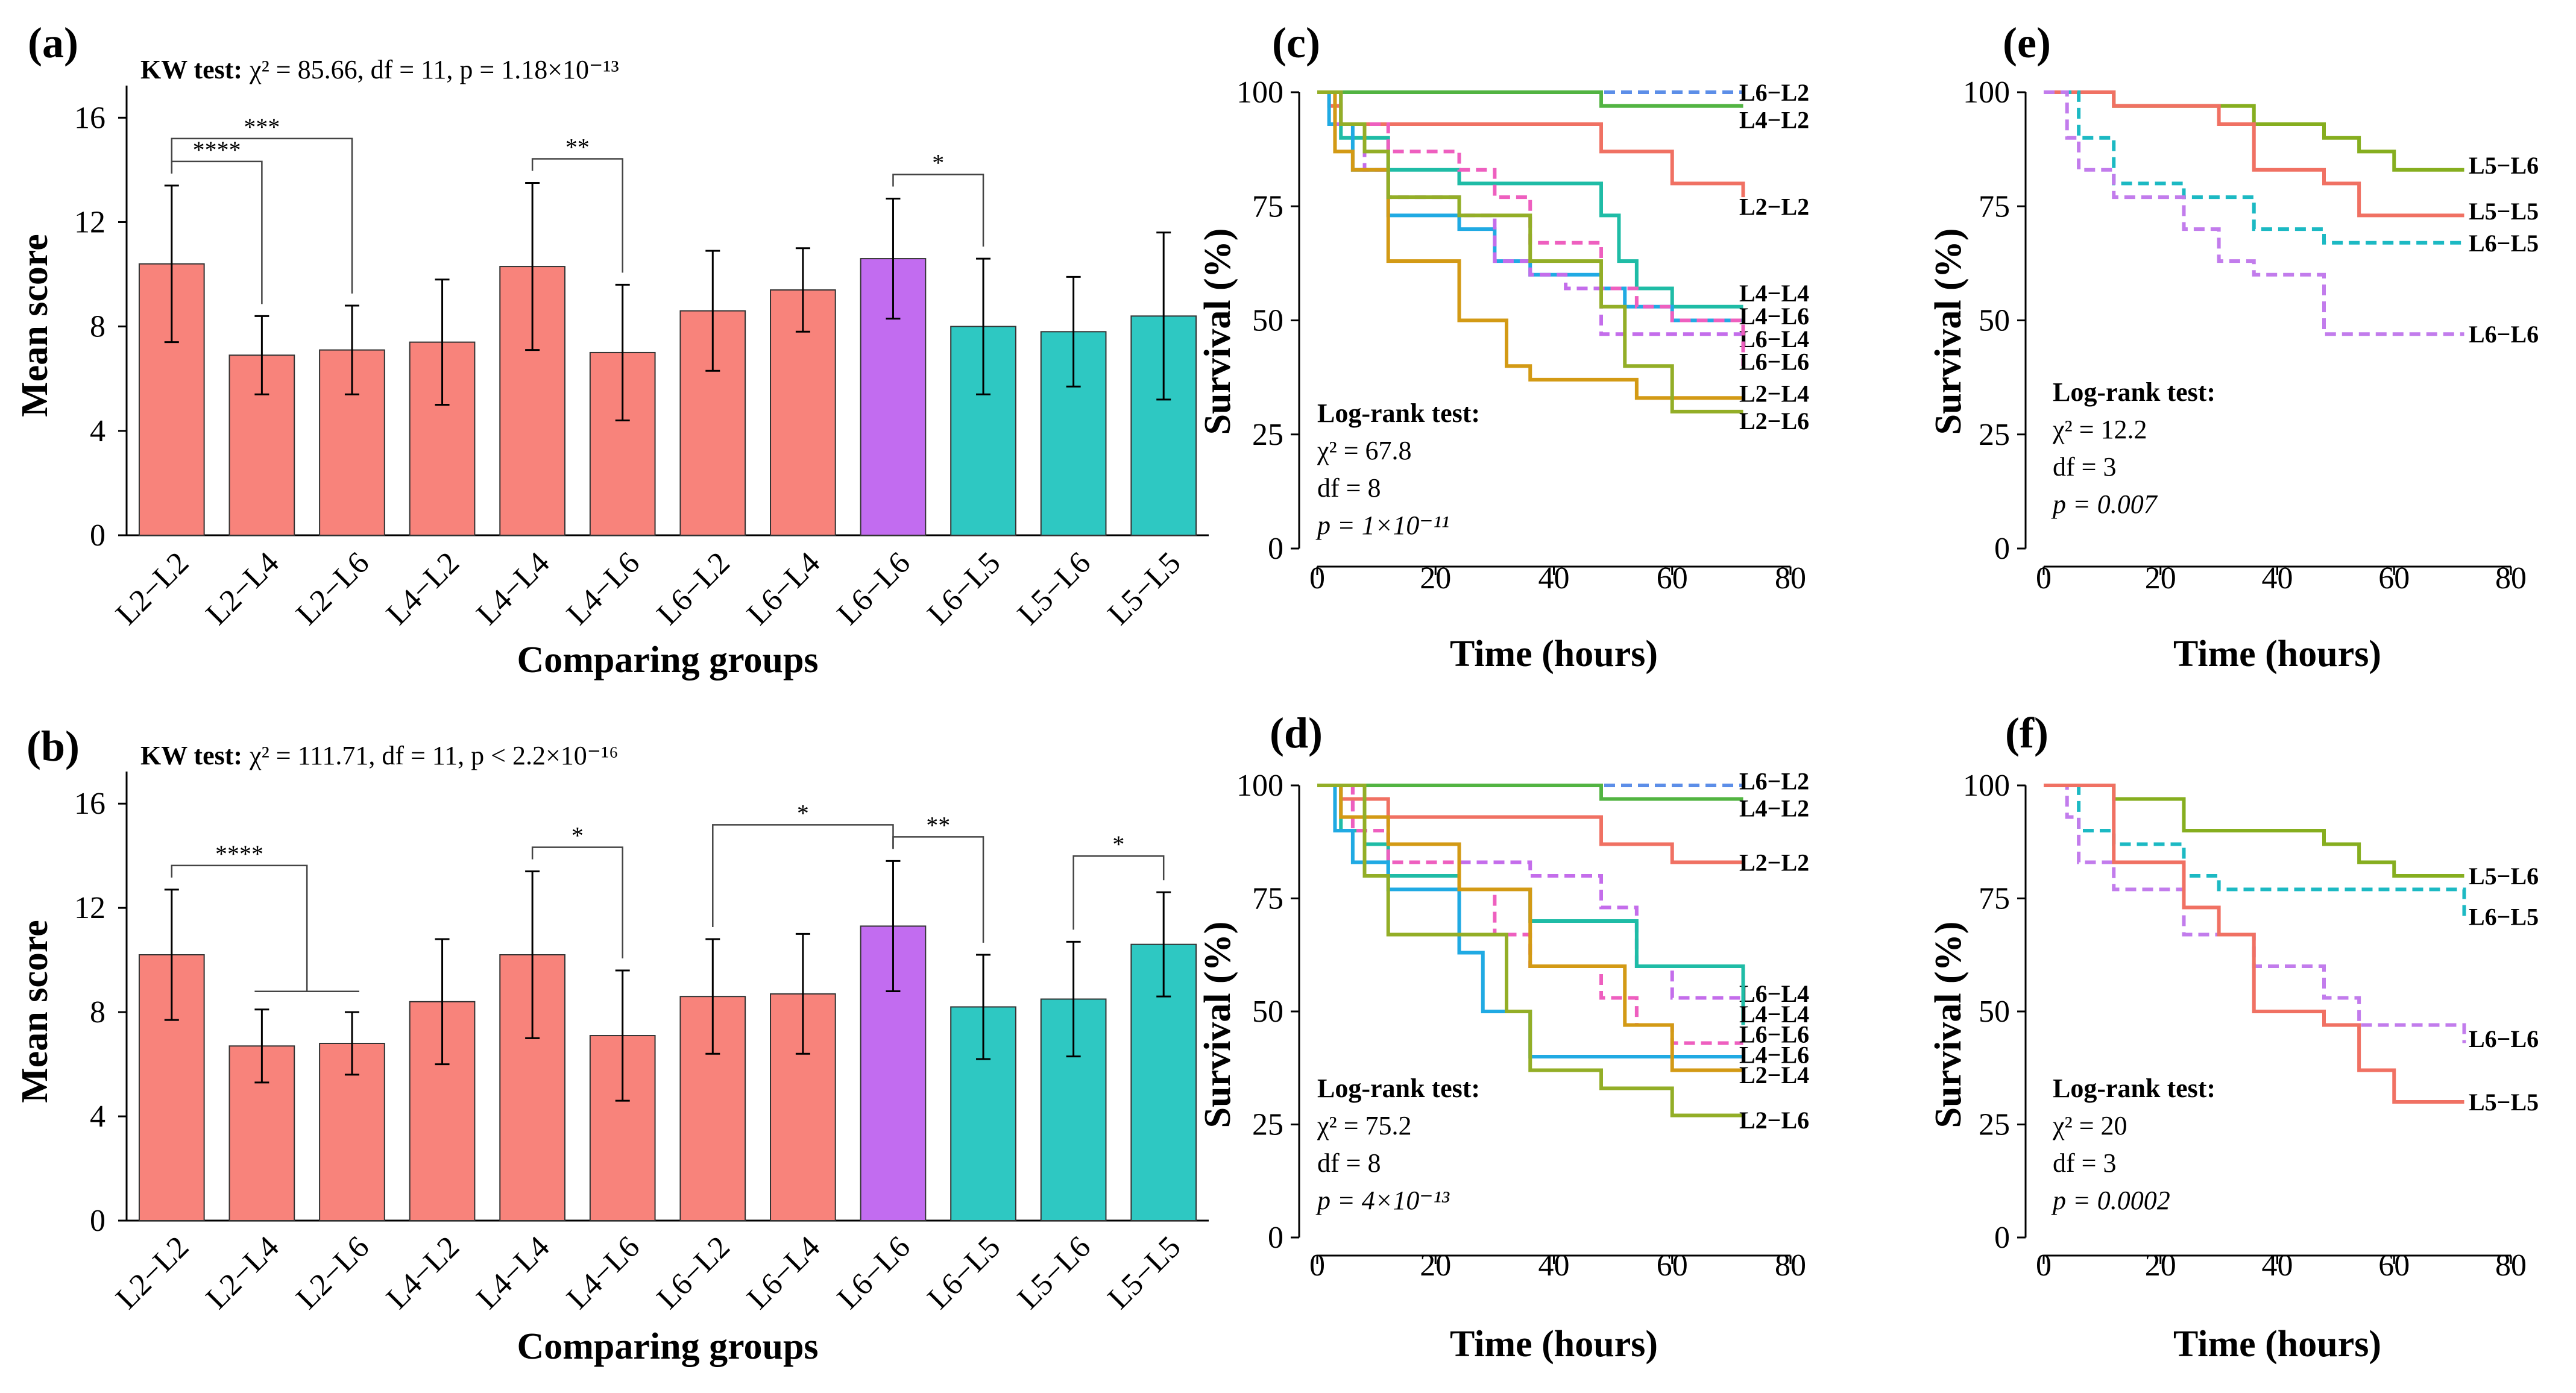 This screenshot has width=2576, height=1393. Describe the element at coordinates (262, 126) in the screenshot. I see `sig-stars: ***` at that location.